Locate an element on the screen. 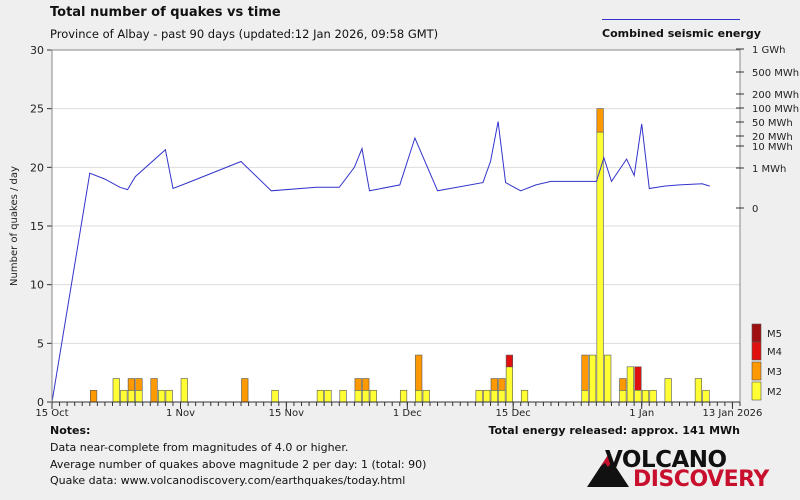 The height and width of the screenshot is (500, 800). energy-tick-label: 200 MWh is located at coordinates (775, 95).